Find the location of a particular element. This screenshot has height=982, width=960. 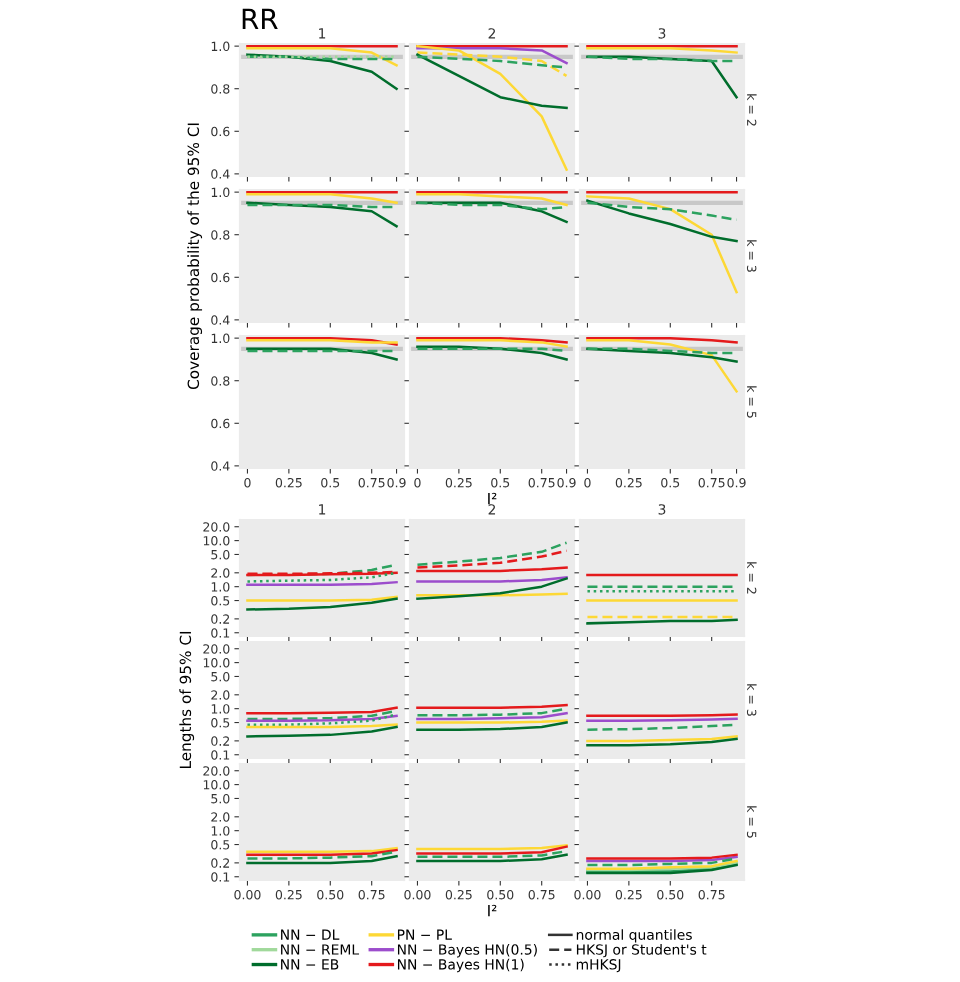

text: RR is located at coordinates (260, 19).